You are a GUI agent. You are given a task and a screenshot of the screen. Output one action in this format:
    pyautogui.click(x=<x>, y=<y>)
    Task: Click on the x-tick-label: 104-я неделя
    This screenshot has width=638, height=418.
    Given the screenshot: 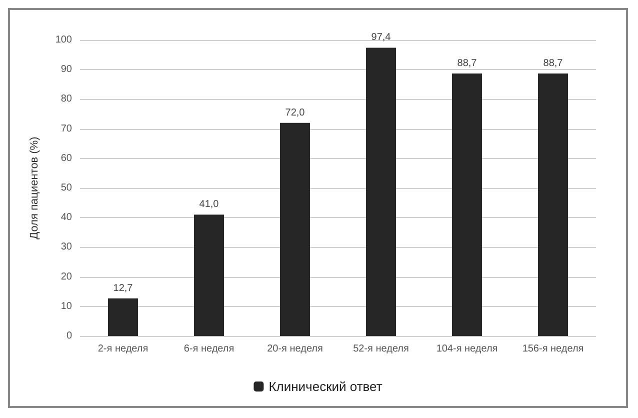 What is the action you would take?
    pyautogui.click(x=467, y=349)
    